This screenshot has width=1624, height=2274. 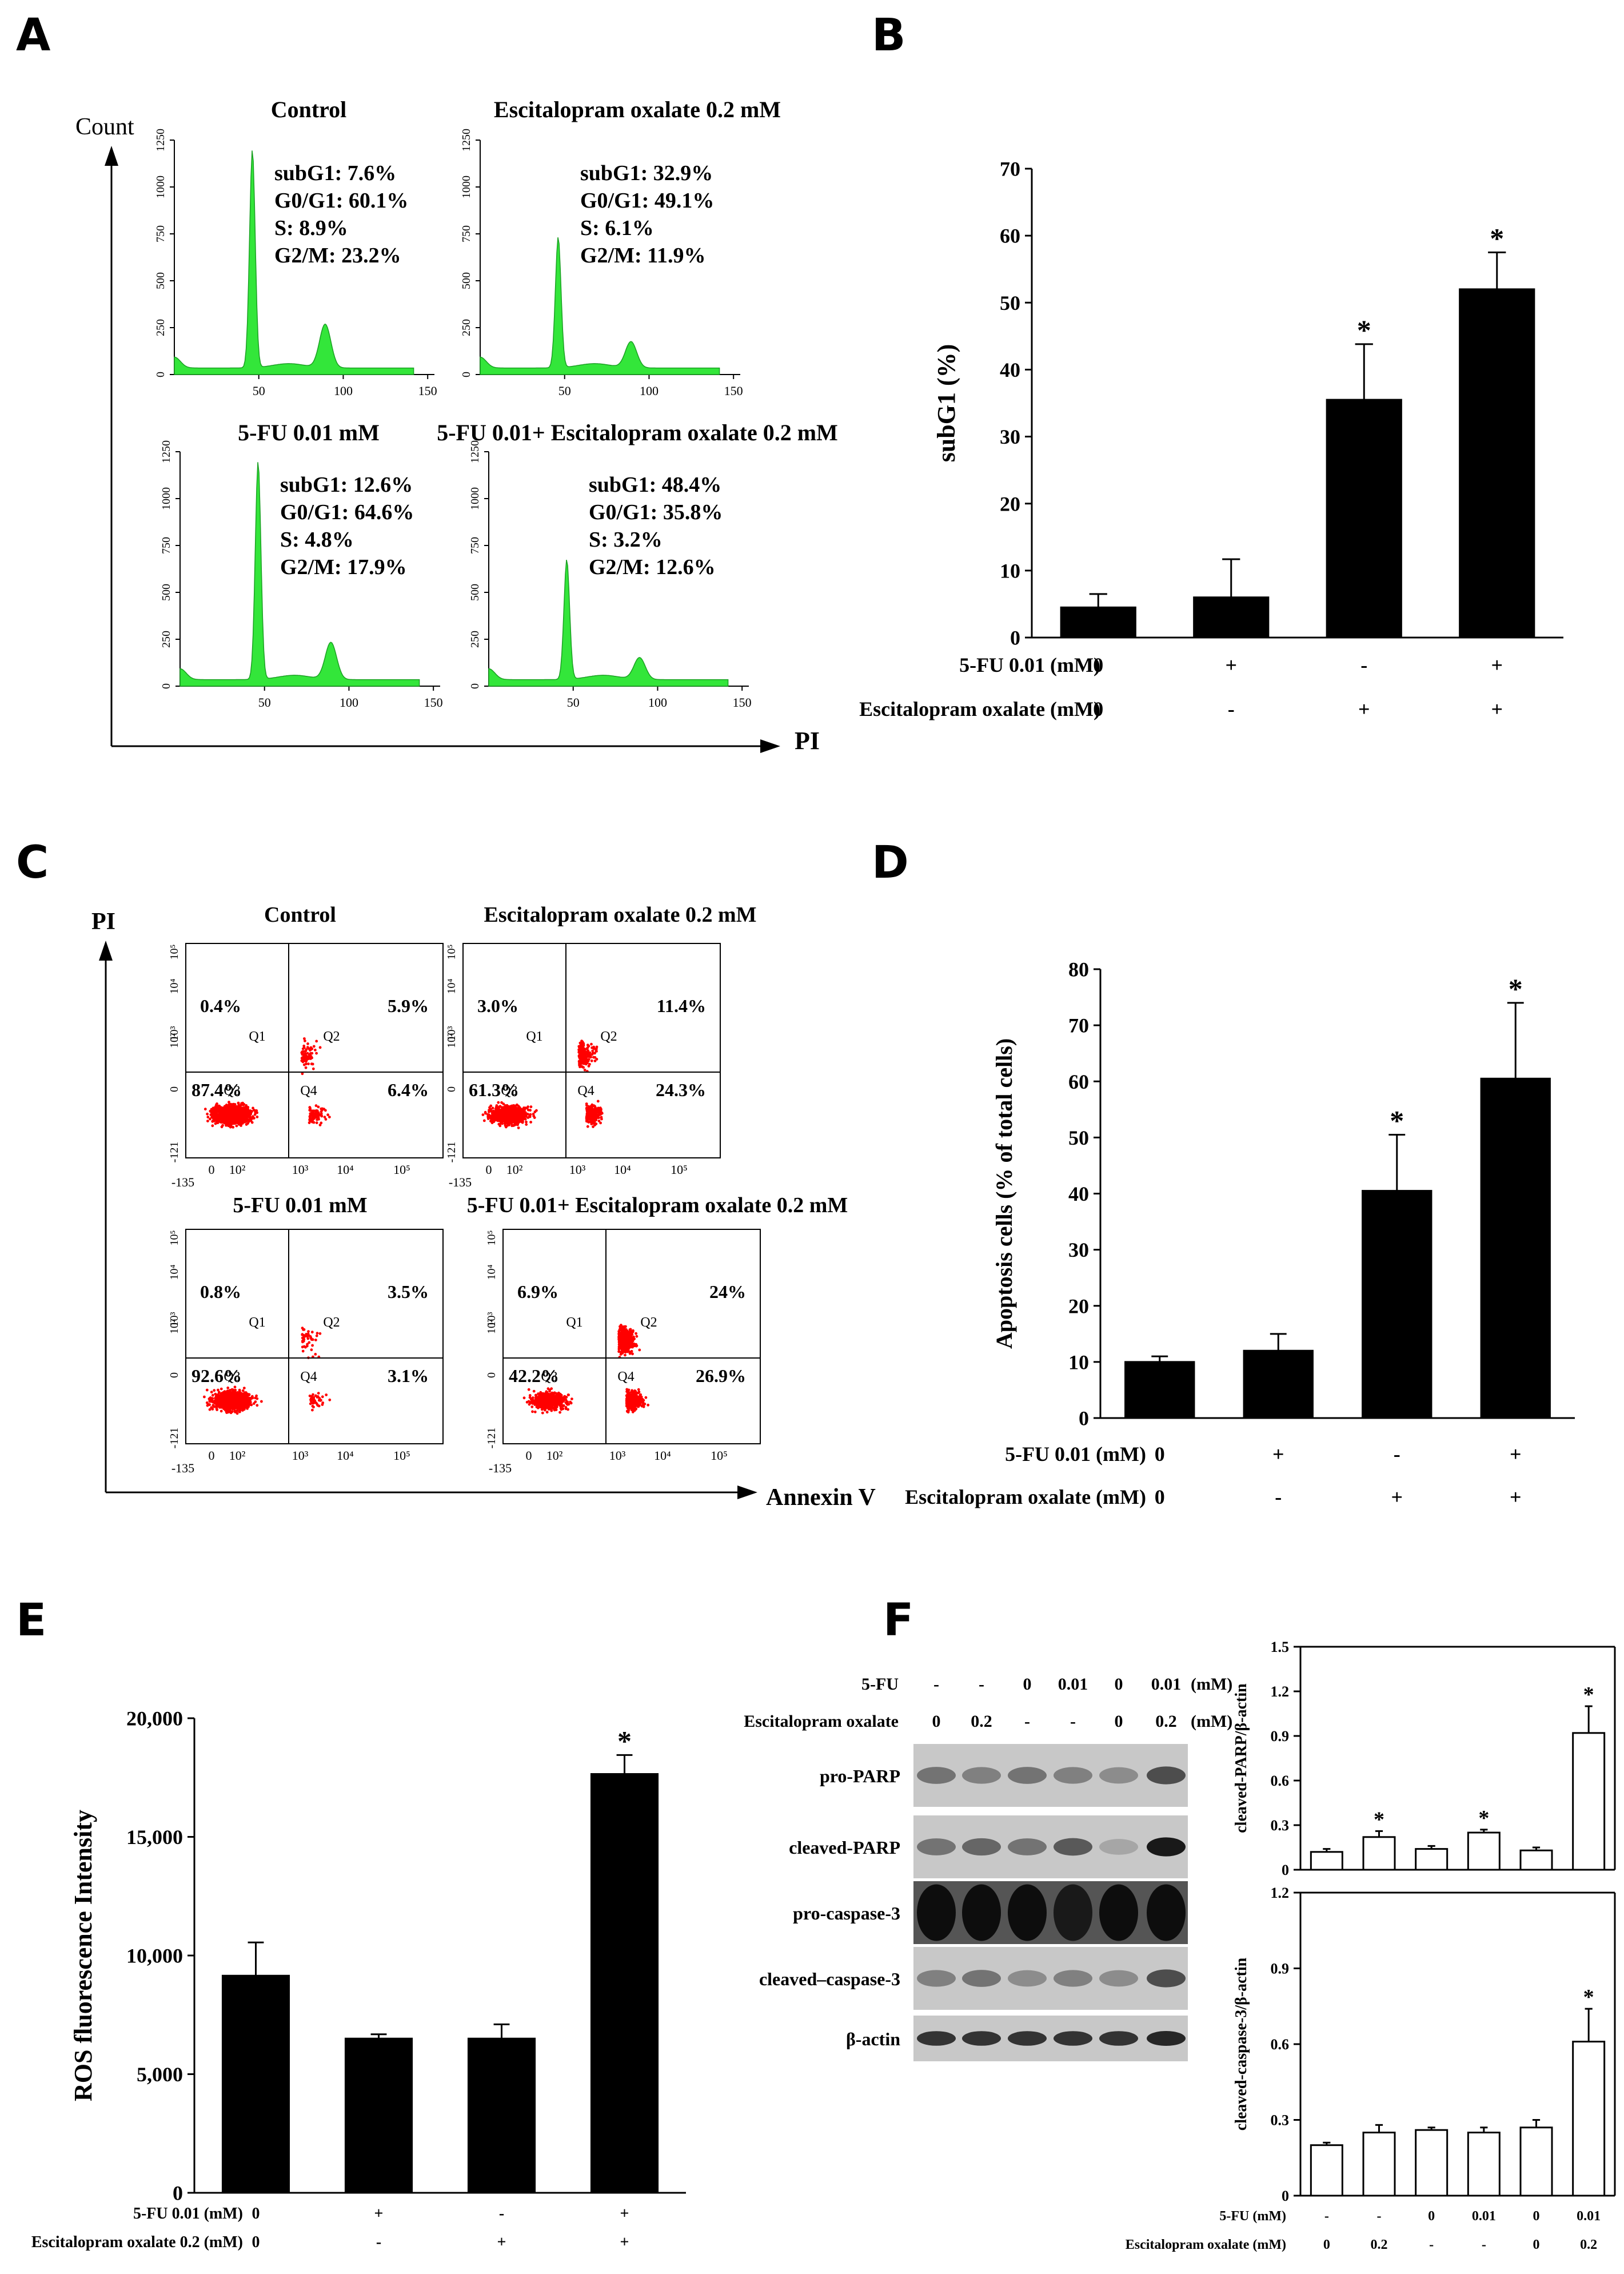 What do you see at coordinates (104, 127) in the screenshot?
I see `panel-a-y-axis-label: Count` at bounding box center [104, 127].